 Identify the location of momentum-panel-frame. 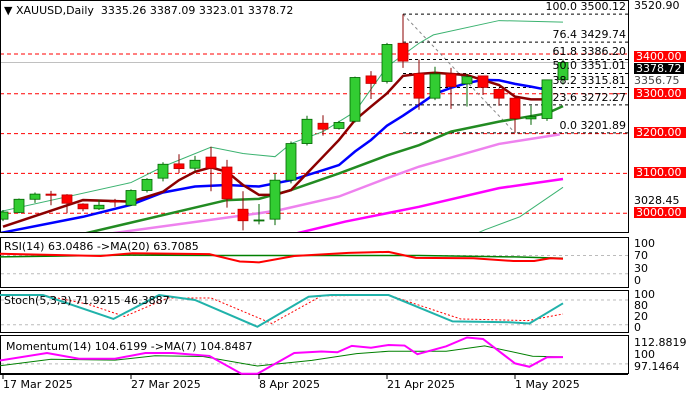
(314, 354).